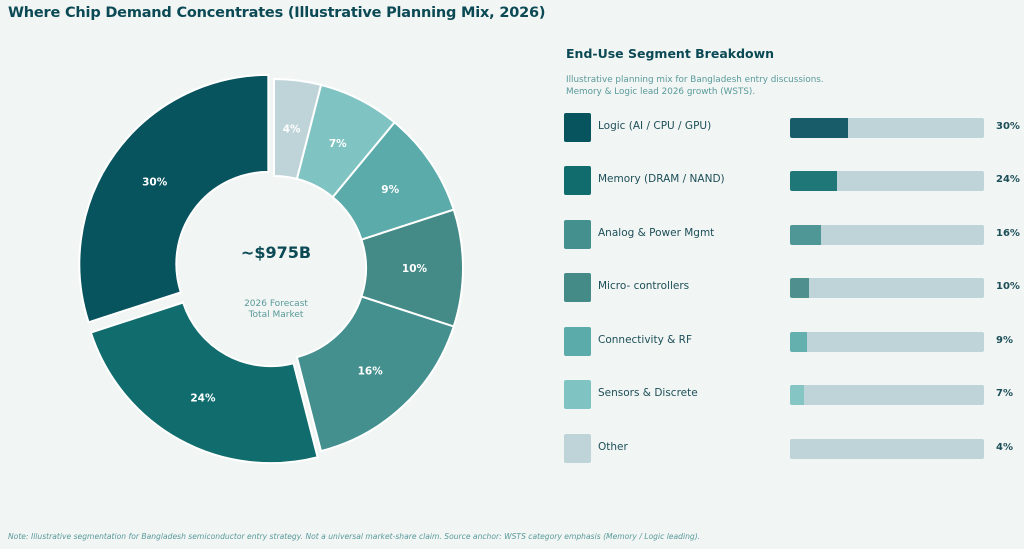 Image resolution: width=1024 pixels, height=549 pixels. Describe the element at coordinates (1004, 340) in the screenshot. I see `segment-percent: 9%` at that location.